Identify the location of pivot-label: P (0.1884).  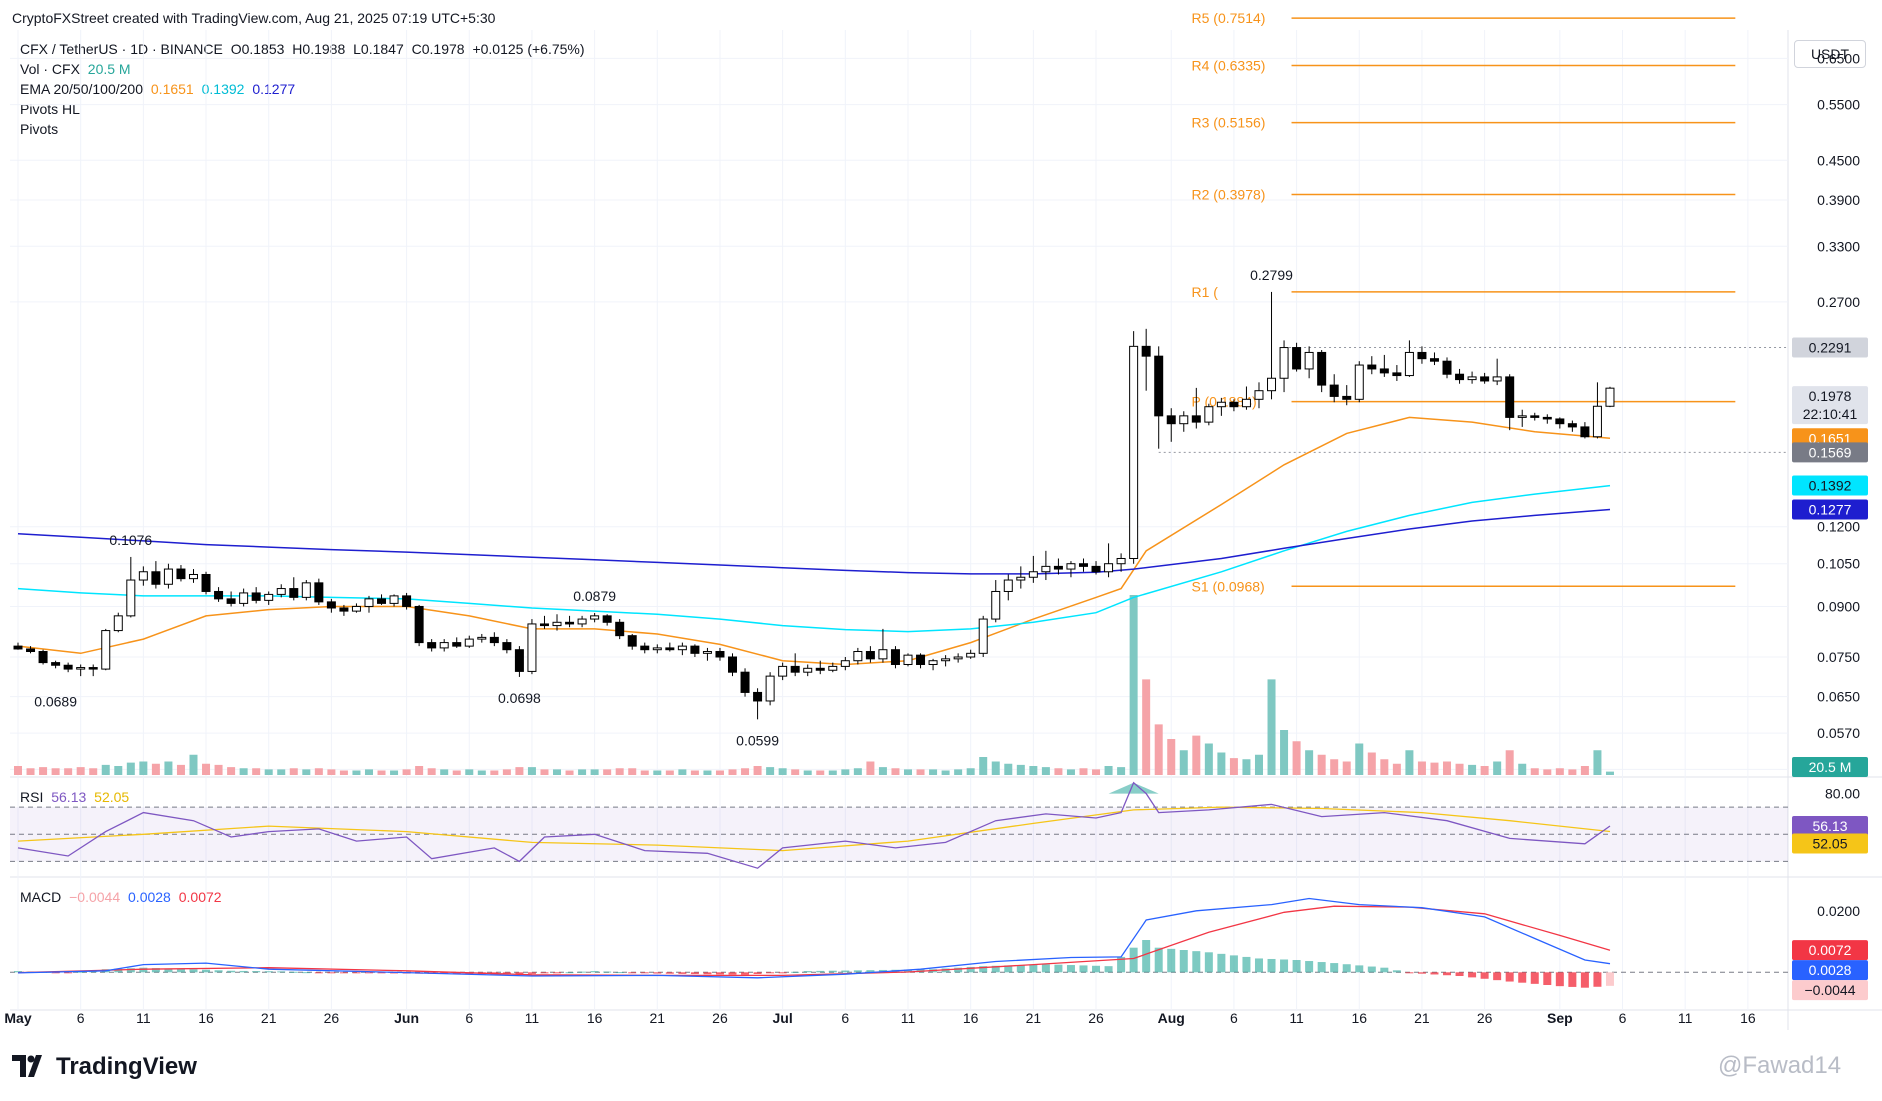
(1224, 402).